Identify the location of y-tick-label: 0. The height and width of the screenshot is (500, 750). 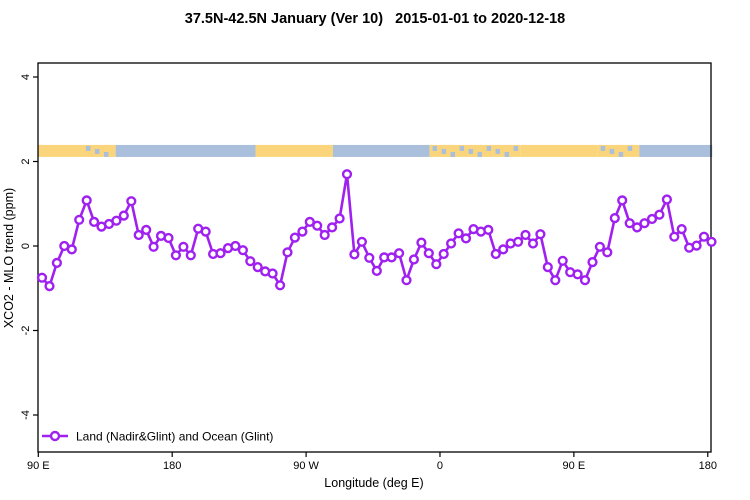
(26, 246).